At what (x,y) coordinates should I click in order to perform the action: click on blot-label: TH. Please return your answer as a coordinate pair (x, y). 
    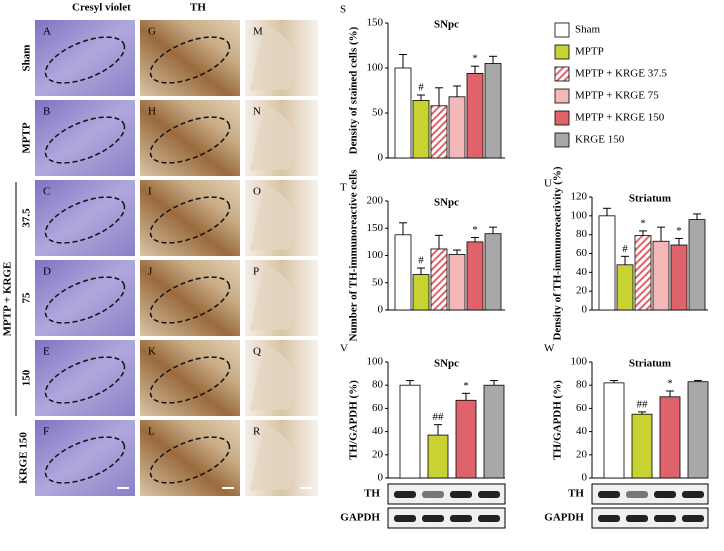
    Looking at the image, I should click on (576, 494).